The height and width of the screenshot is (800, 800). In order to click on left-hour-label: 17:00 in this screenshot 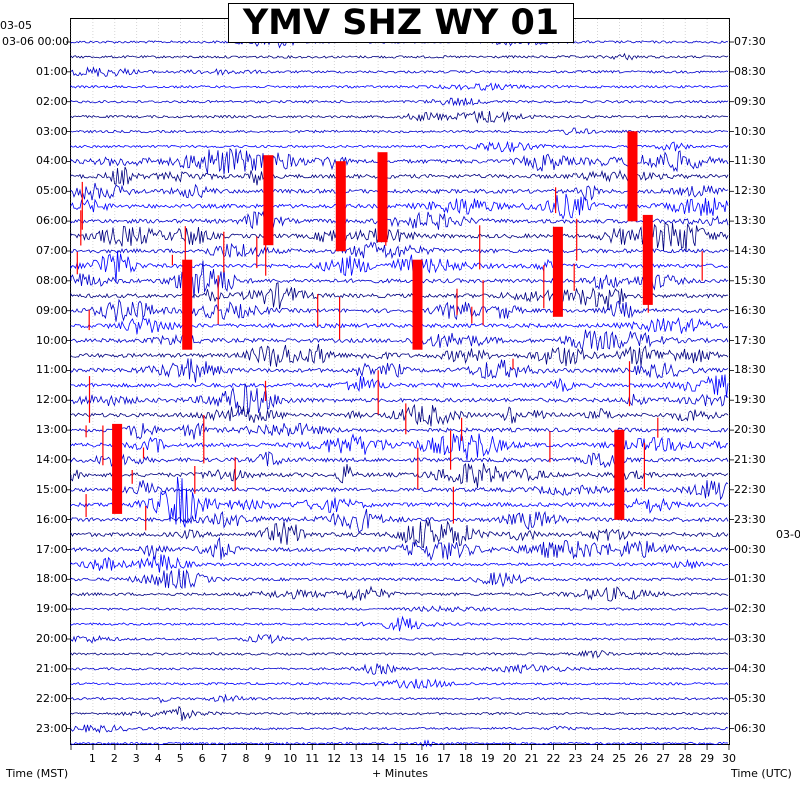, I will do `click(52, 549)`.